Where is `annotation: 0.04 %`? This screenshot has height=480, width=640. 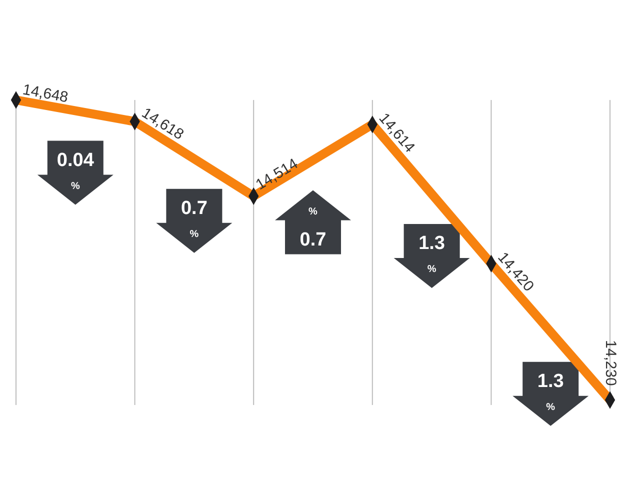 annotation: 0.04 % is located at coordinates (75, 171).